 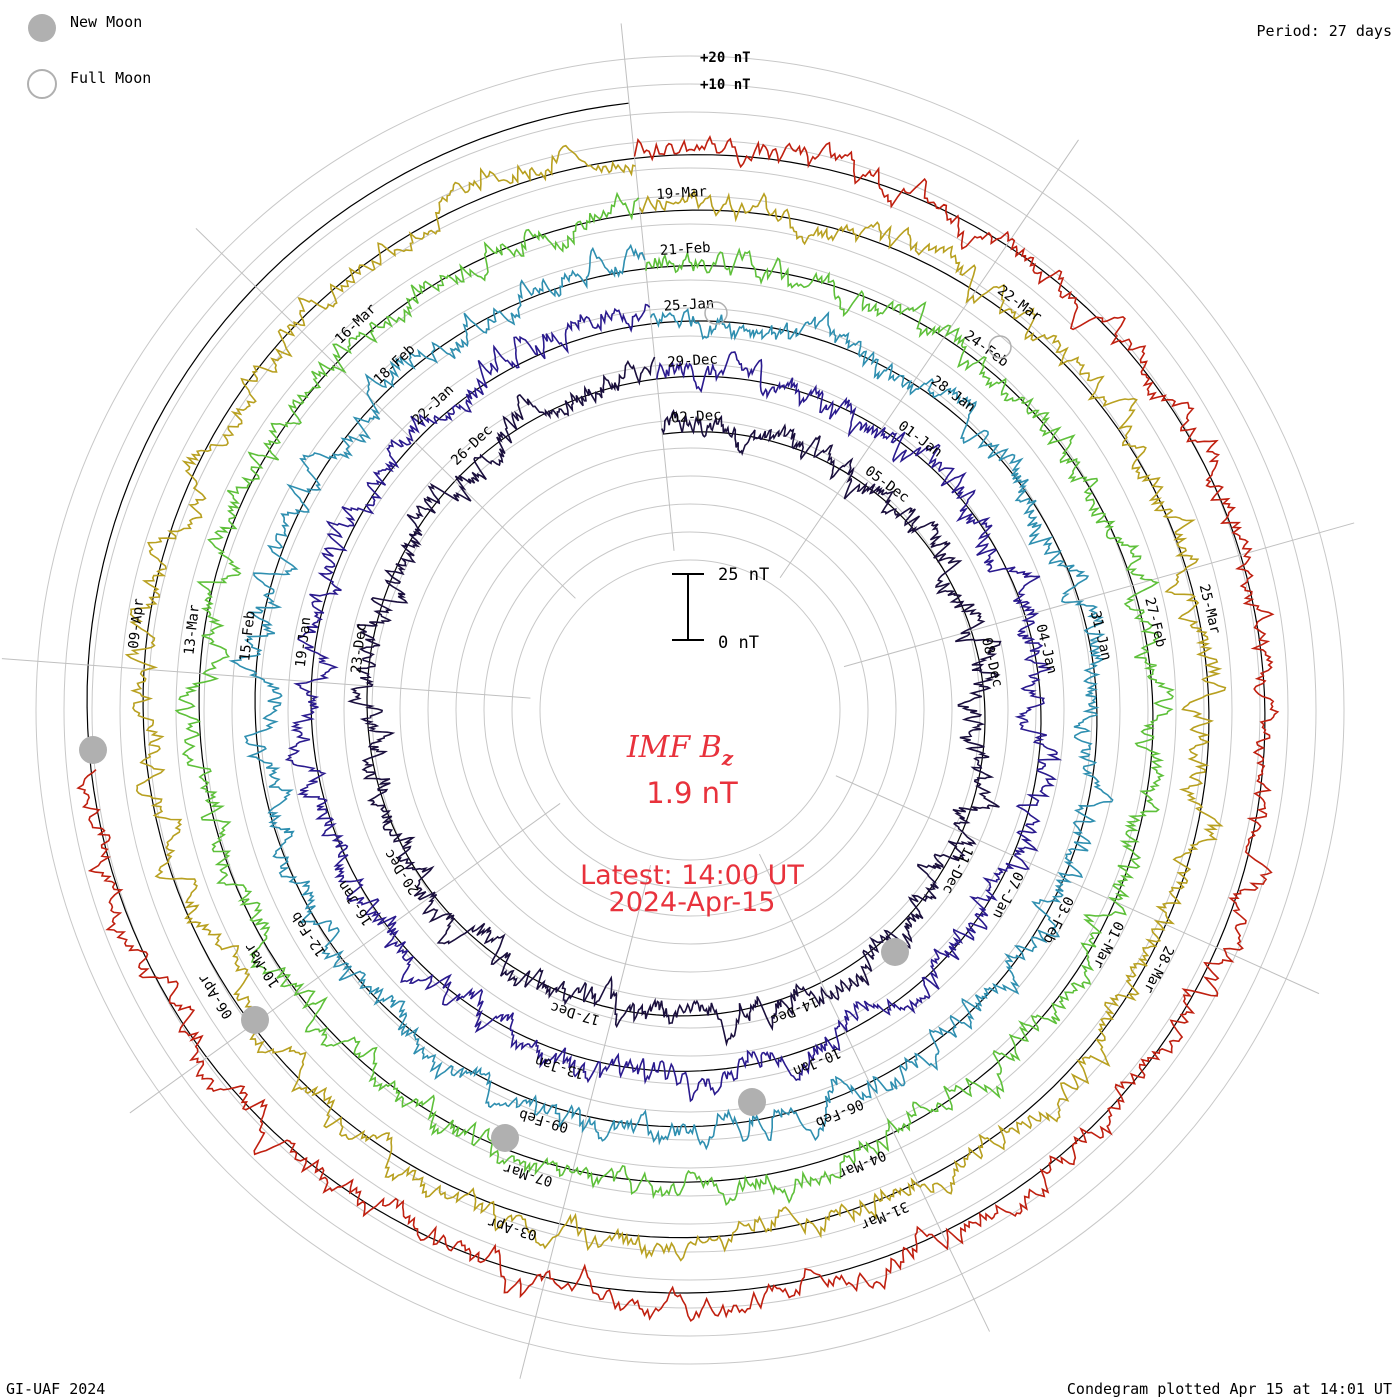 I want to click on date-tick-label: 19-Mar, so click(x=682, y=193).